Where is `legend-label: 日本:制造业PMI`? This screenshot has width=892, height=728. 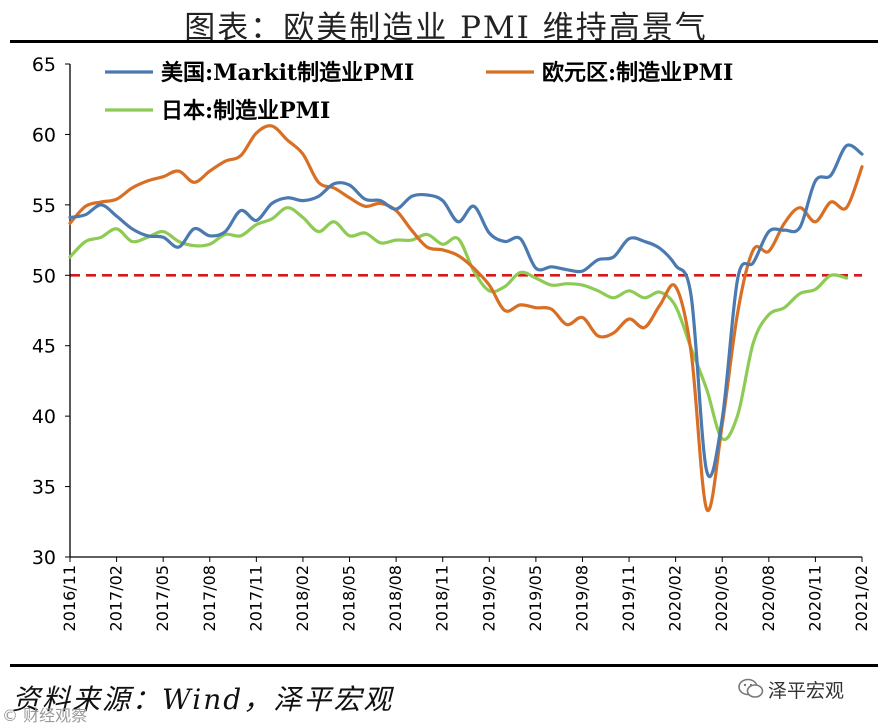 legend-label: 日本:制造业PMI is located at coordinates (245, 111).